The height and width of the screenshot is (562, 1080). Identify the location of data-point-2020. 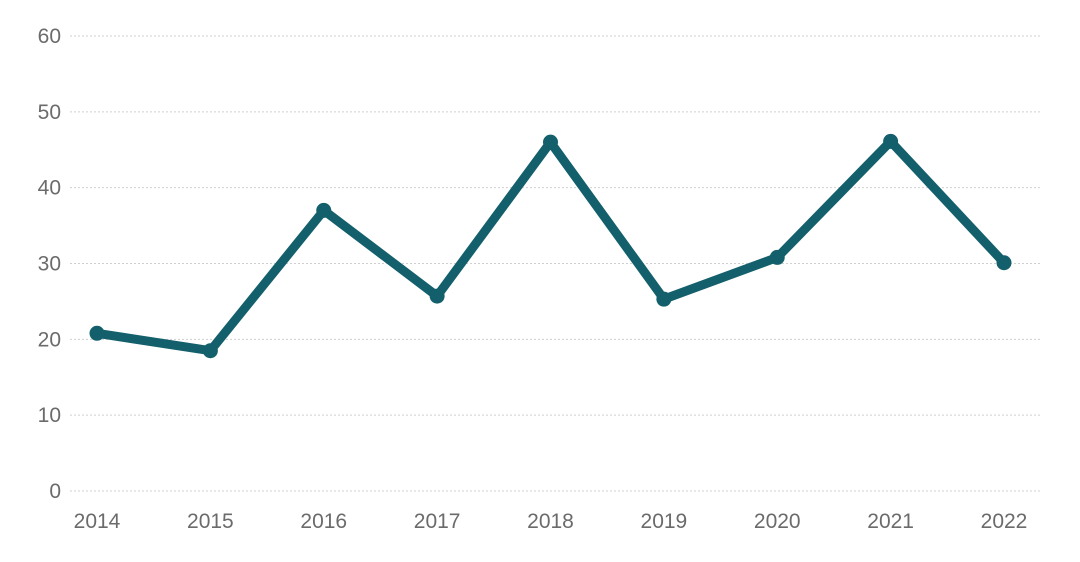
(777, 257).